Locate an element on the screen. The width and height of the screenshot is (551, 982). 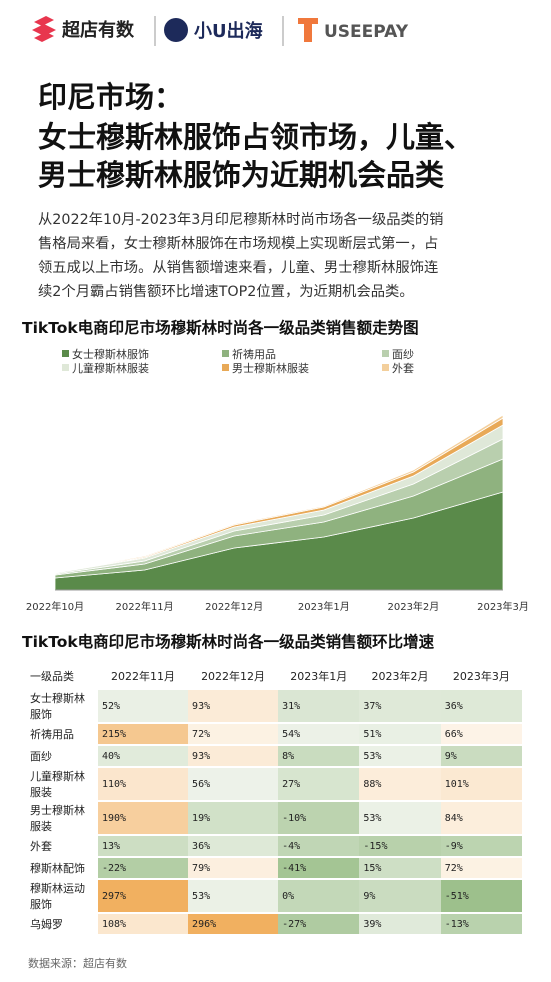
category-cell: 乌姆罗 is located at coordinates (46, 924).